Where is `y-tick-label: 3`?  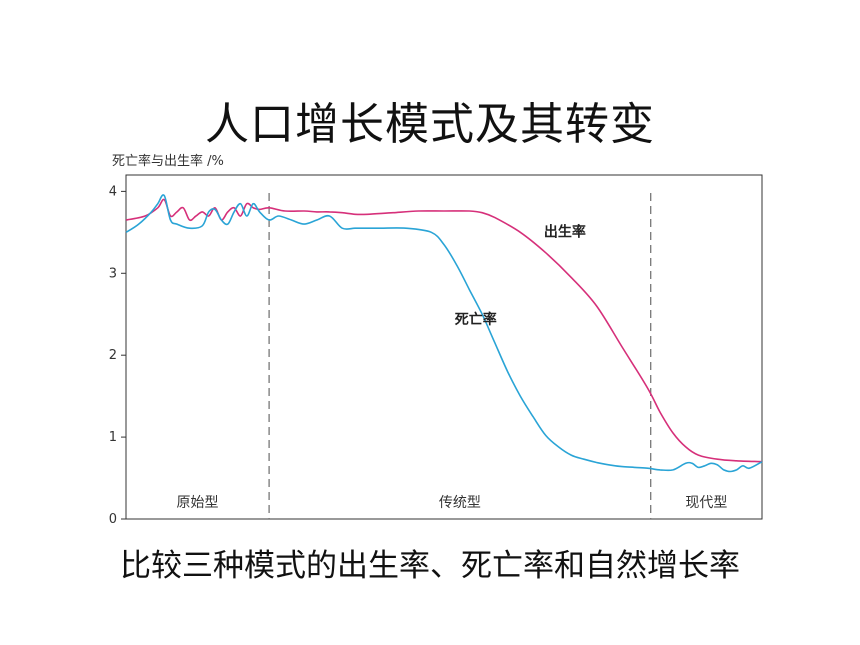
y-tick-label: 3 is located at coordinates (113, 273).